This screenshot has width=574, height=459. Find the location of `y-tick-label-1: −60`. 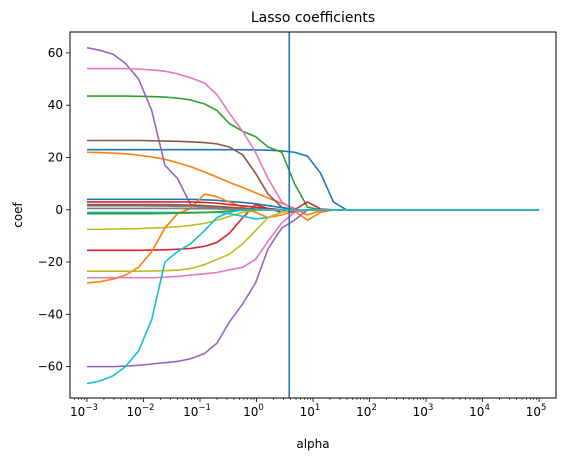

y-tick-label-1: −60 is located at coordinates (50, 367).